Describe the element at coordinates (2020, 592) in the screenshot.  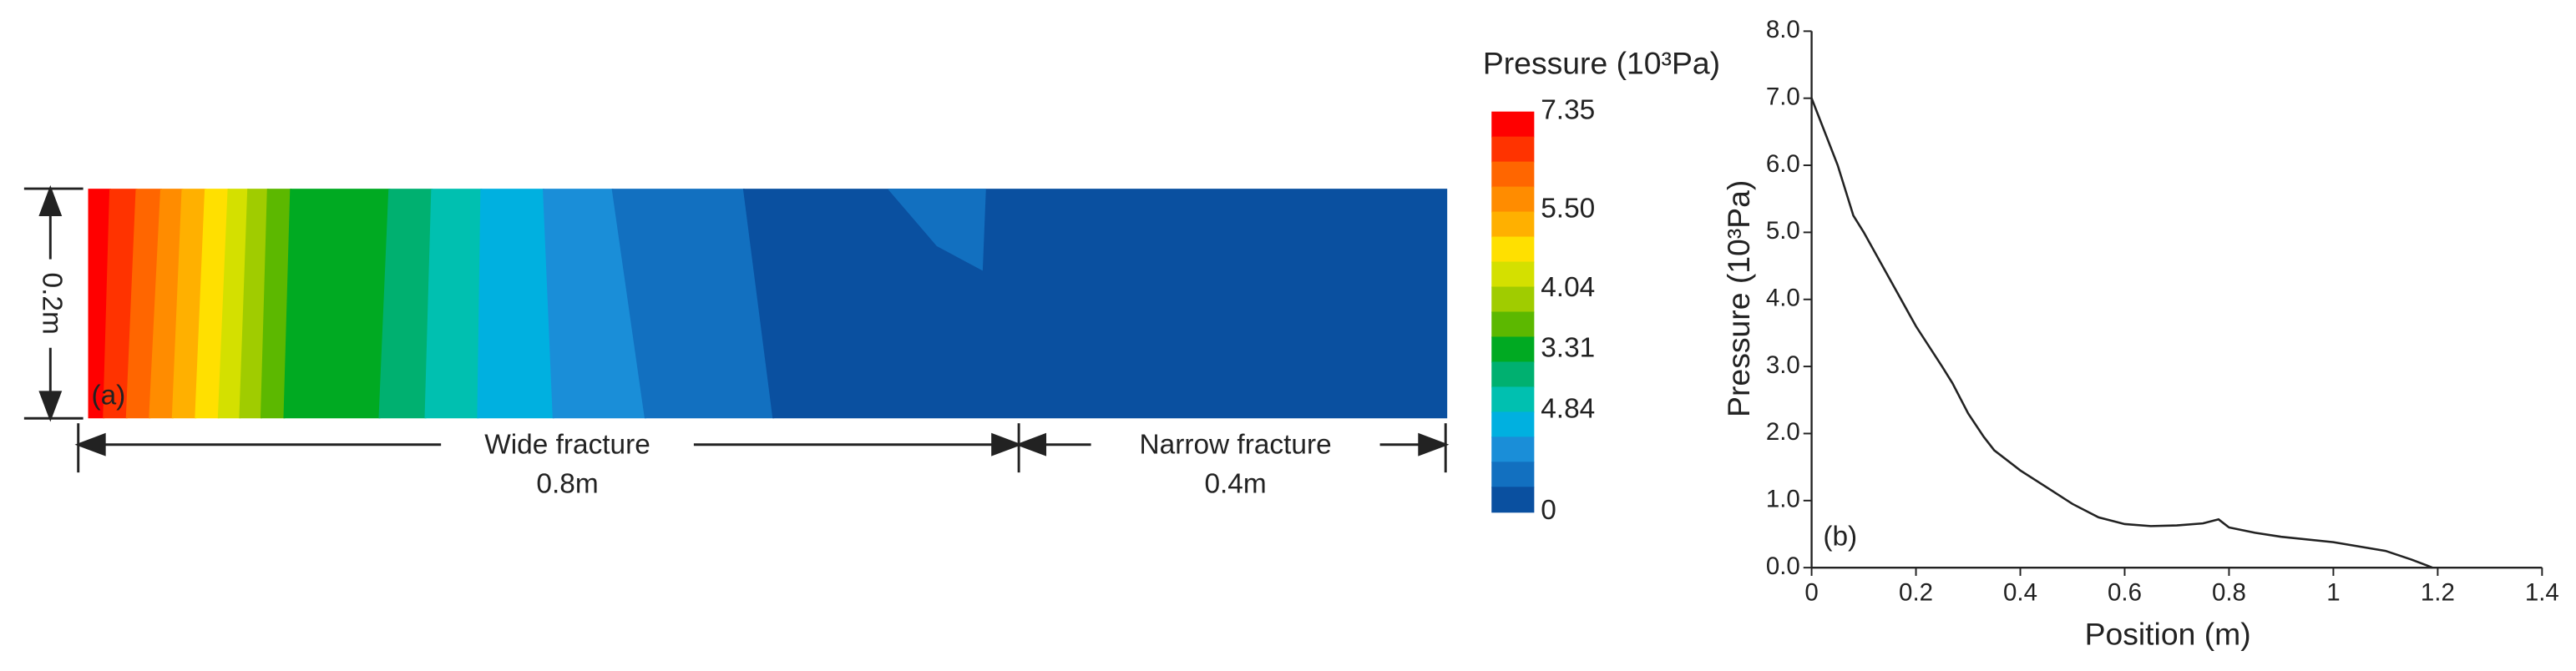
I see `x-tick-label: 0.4` at that location.